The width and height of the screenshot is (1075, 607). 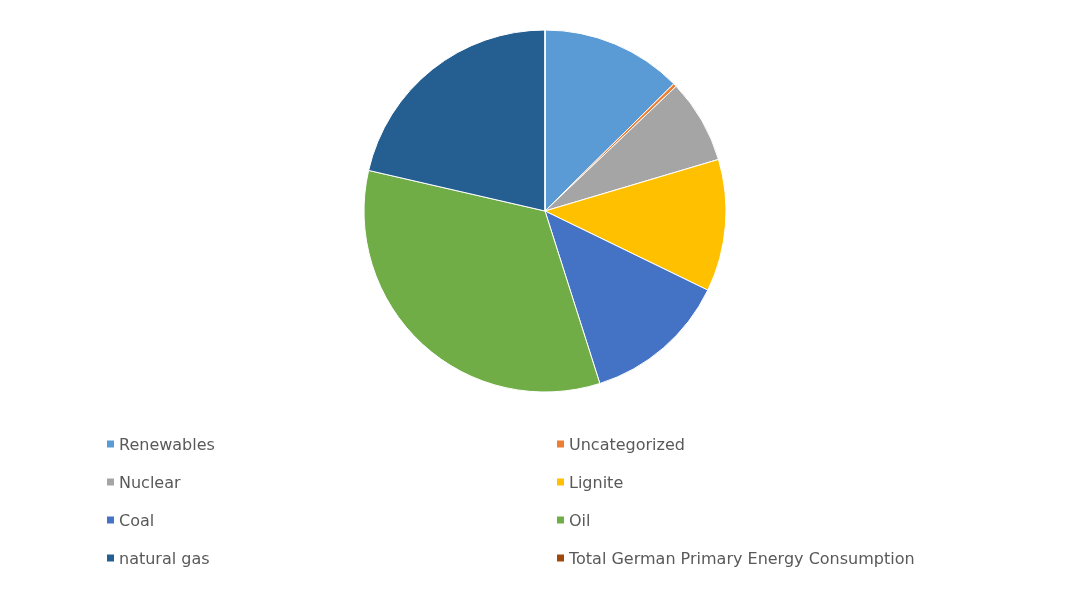 What do you see at coordinates (164, 558) in the screenshot?
I see `legend-label: natural gas` at bounding box center [164, 558].